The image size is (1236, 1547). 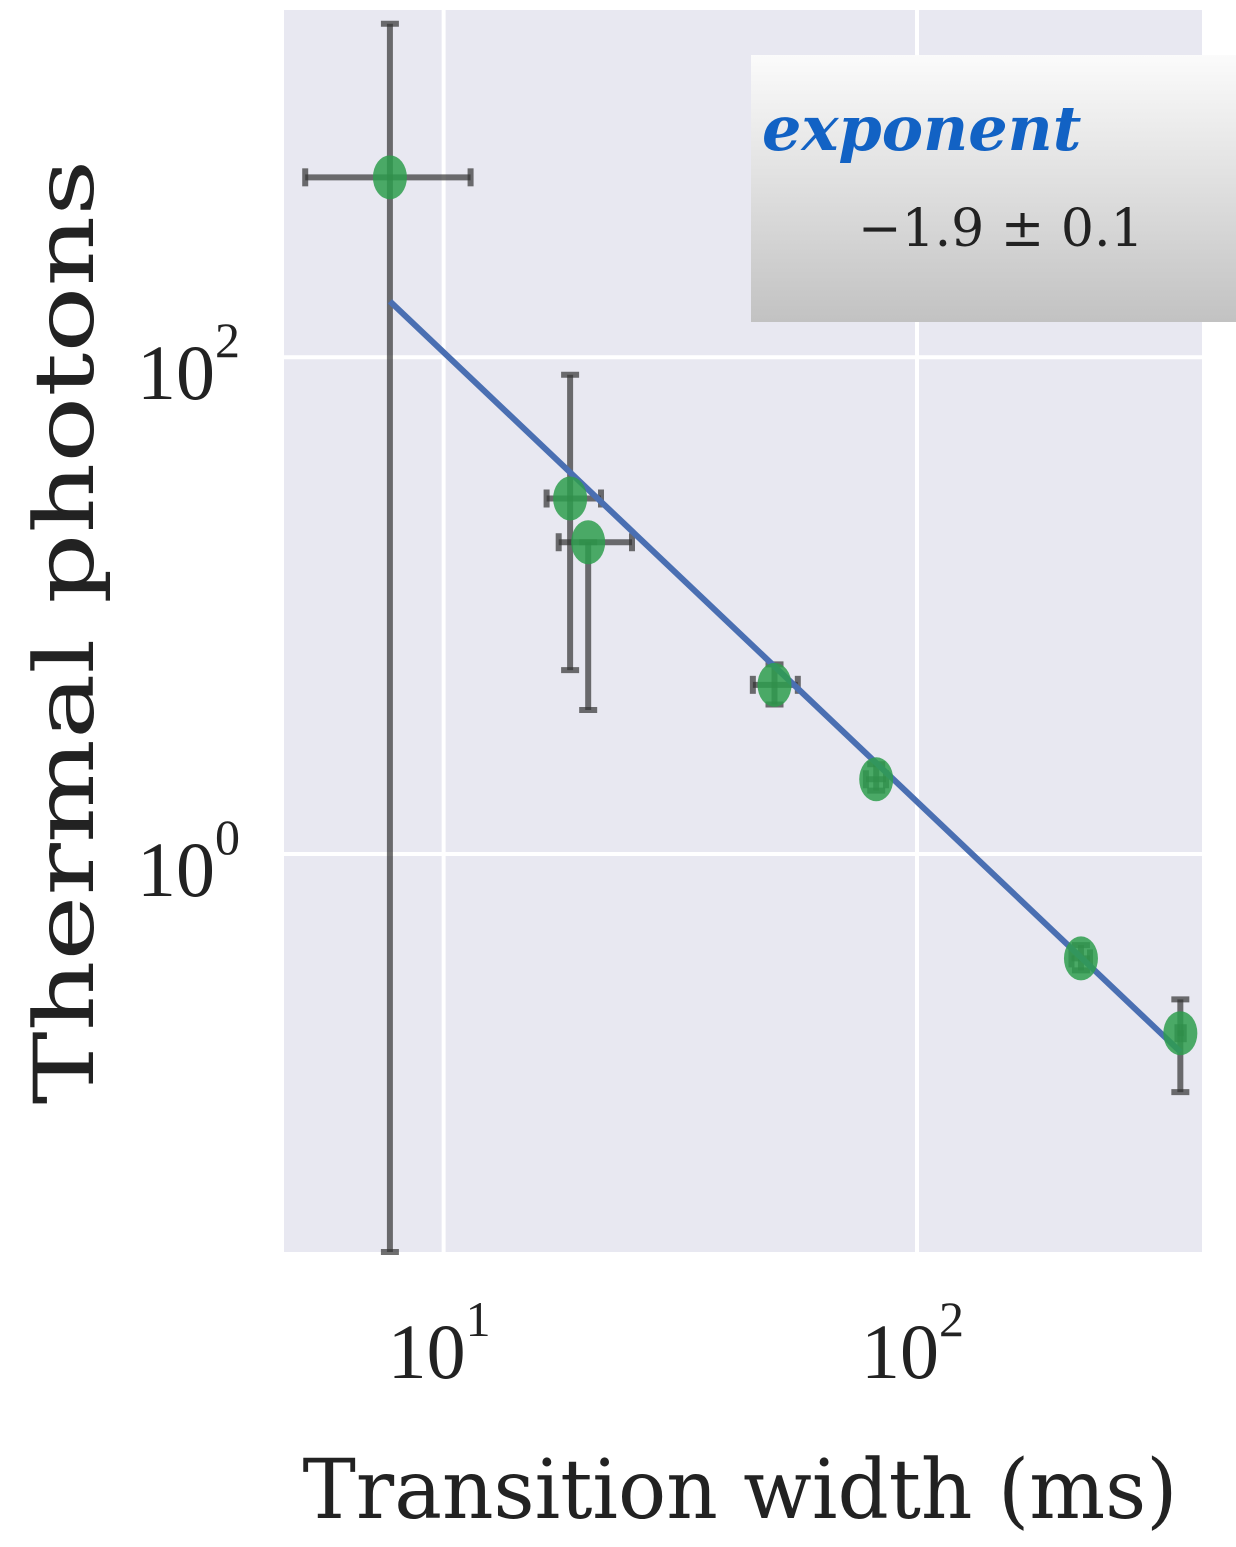 I want to click on y-axis-title: Thermal photons, so click(x=65, y=632).